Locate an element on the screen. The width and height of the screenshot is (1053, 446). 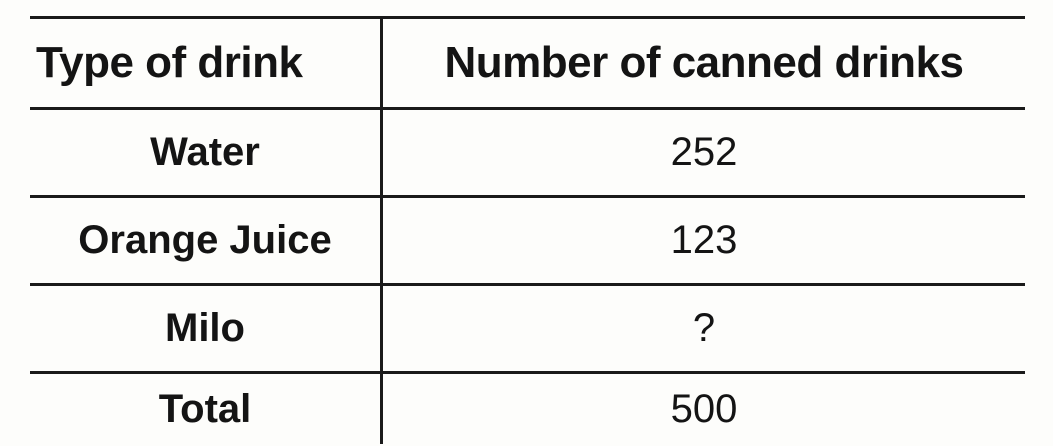
drink-type-cell: Water is located at coordinates (206, 153).